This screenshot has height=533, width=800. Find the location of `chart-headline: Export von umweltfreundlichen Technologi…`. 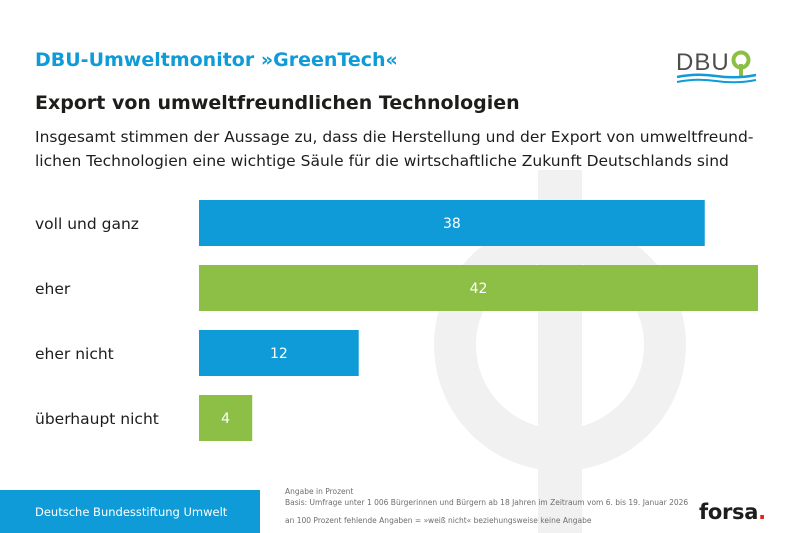

chart-headline: Export von umweltfreundlichen Technologi… is located at coordinates (277, 103).